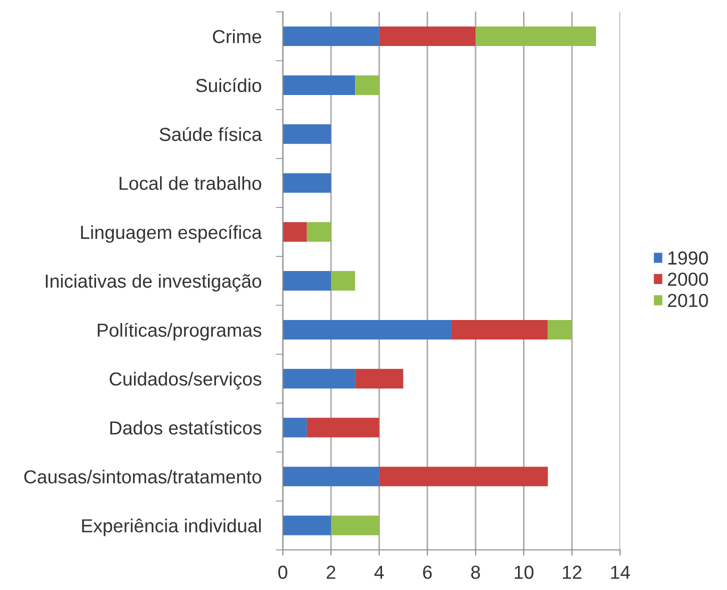 The width and height of the screenshot is (727, 590). I want to click on y-tick-label: Suicídio, so click(229, 85).